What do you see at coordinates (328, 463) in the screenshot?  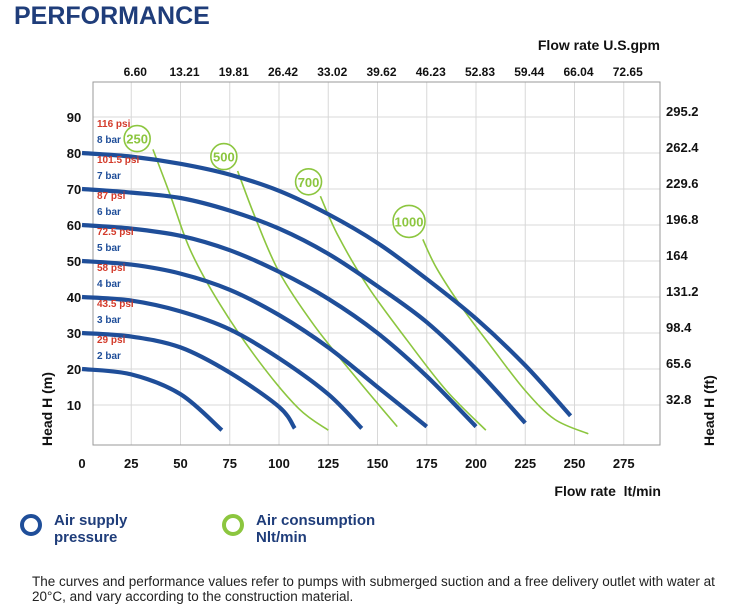 I see `x-tick-label: 125` at bounding box center [328, 463].